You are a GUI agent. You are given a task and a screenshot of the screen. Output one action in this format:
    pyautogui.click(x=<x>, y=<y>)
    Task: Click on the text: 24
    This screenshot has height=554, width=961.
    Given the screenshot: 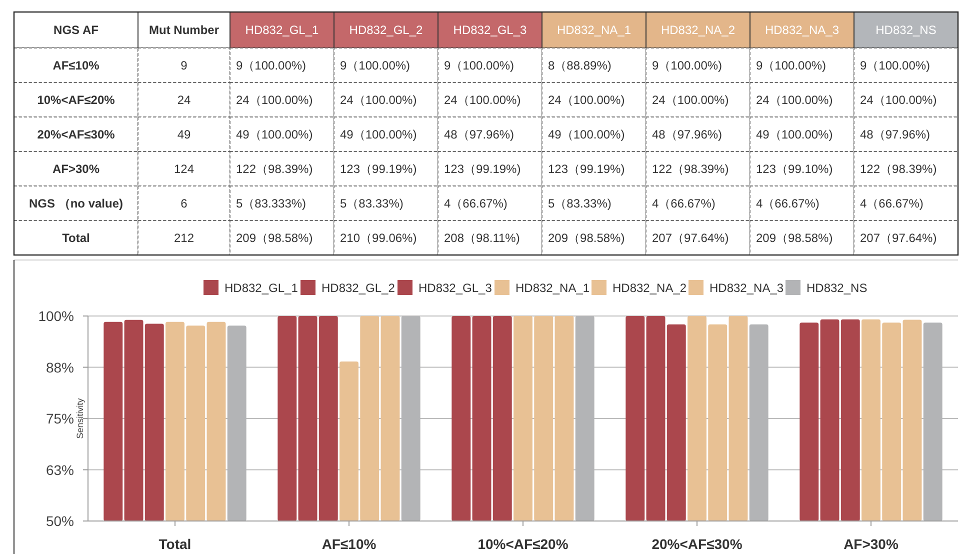 What is the action you would take?
    pyautogui.click(x=184, y=99)
    